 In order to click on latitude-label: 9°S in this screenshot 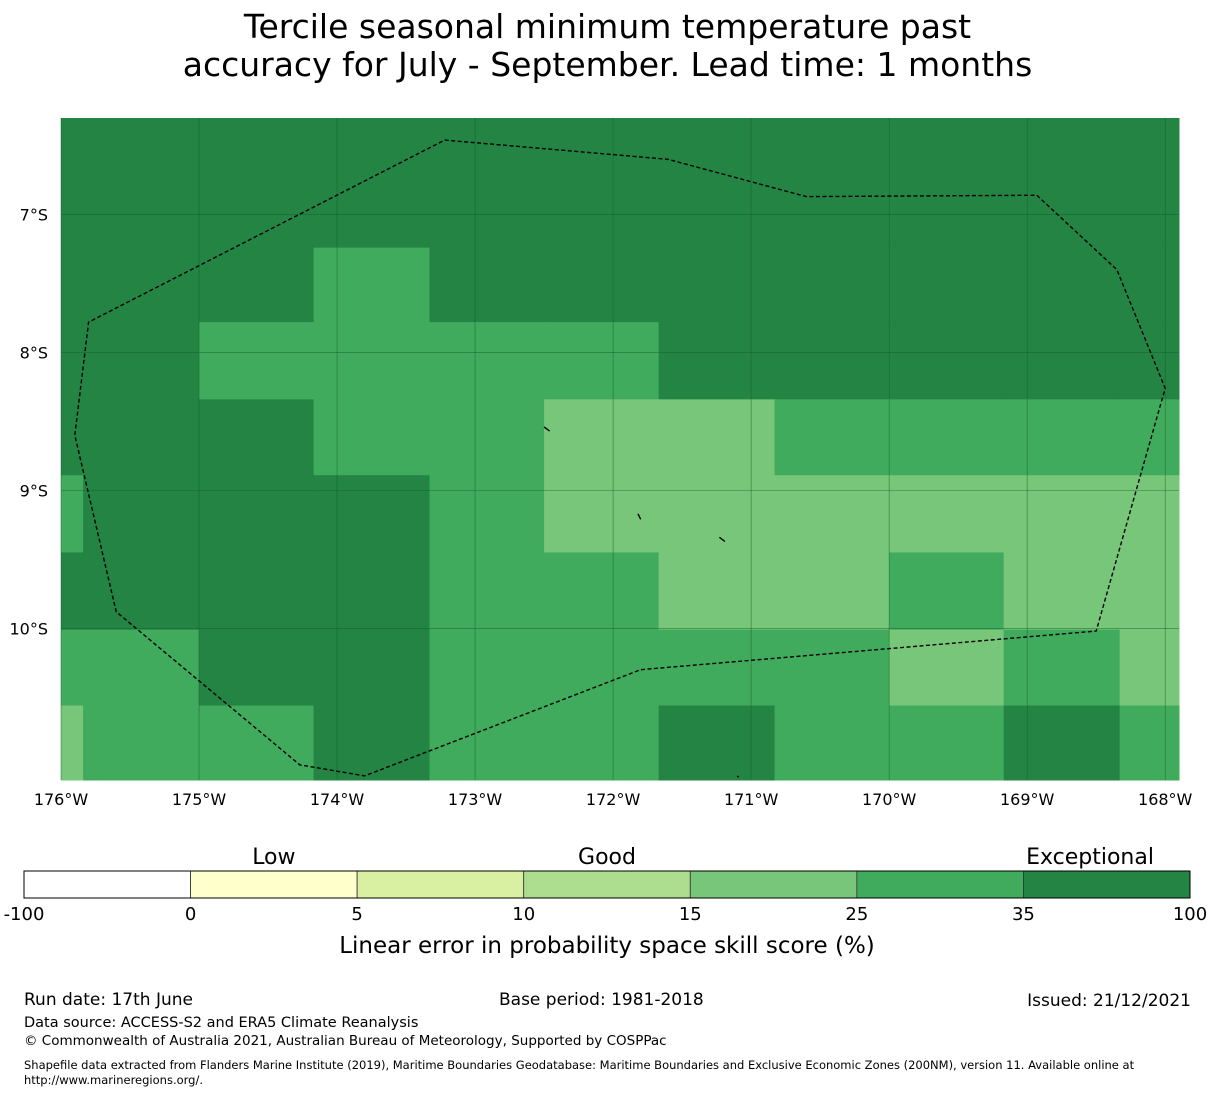, I will do `click(34, 490)`.